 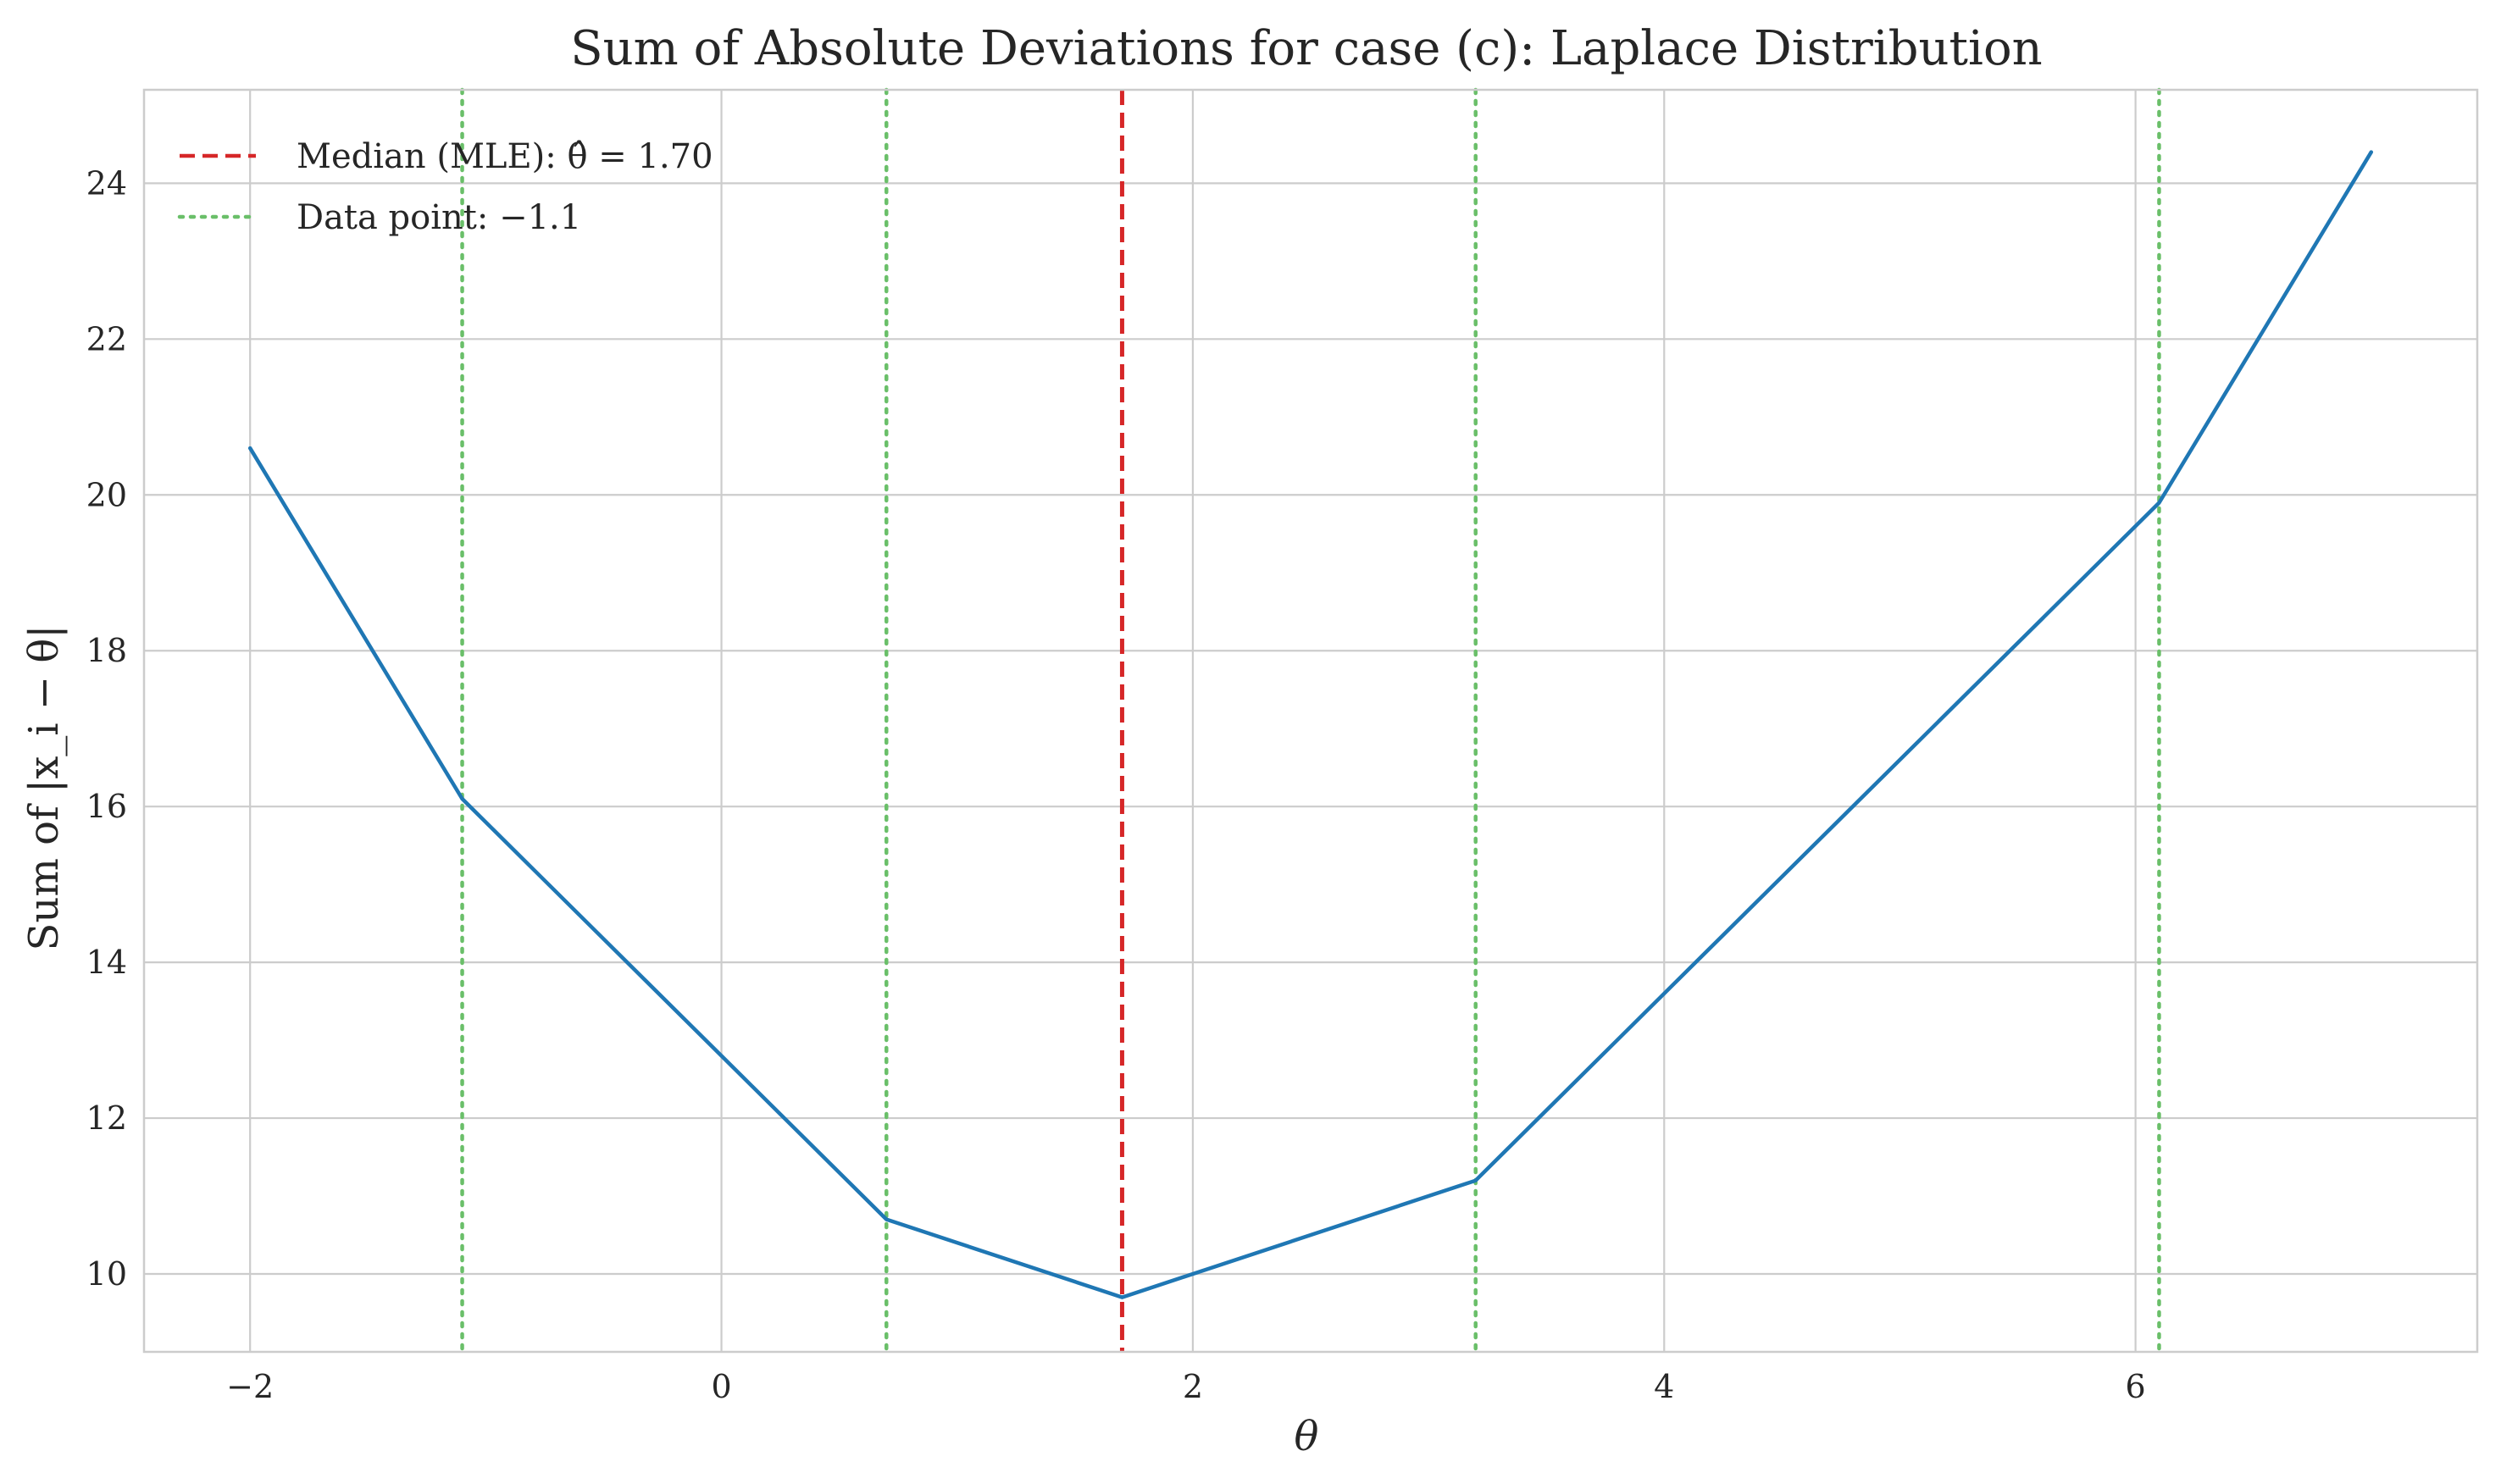 What do you see at coordinates (106, 494) in the screenshot?
I see `y-tick-label: 20` at bounding box center [106, 494].